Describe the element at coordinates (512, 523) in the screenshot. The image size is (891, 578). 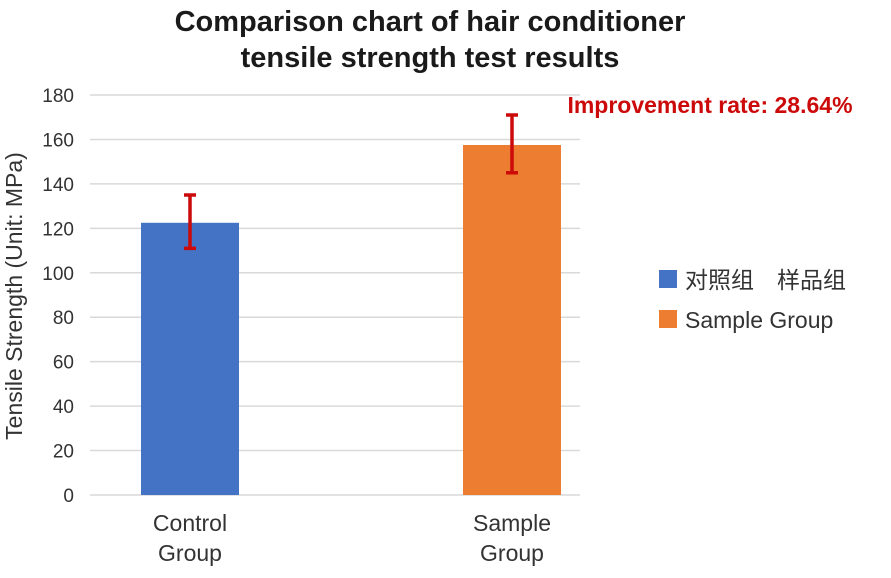
I see `x-tick-label: Sample` at that location.